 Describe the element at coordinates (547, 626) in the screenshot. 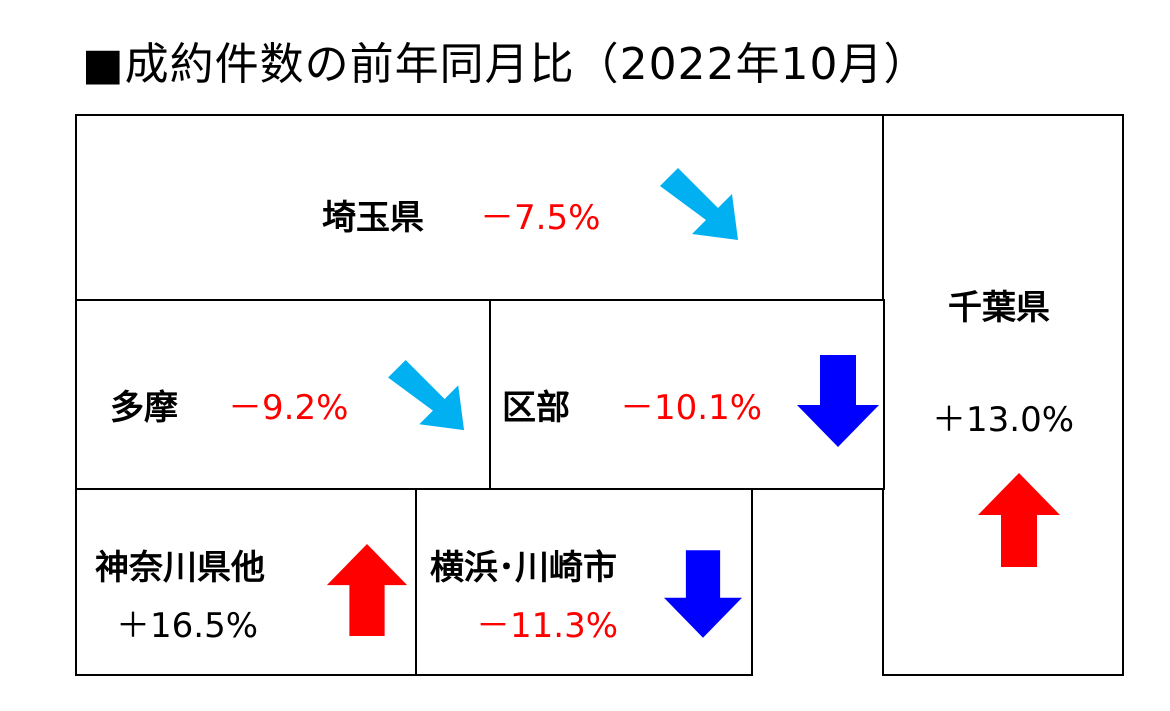

I see `region-change-yokohama: －11.3%` at that location.